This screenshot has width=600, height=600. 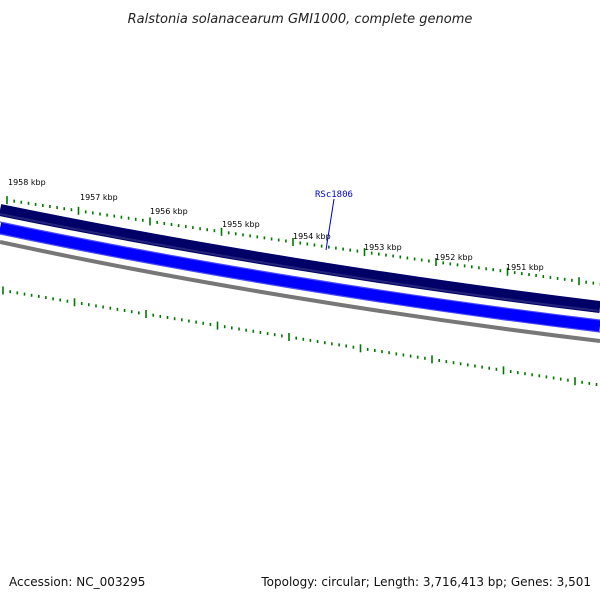 I want to click on scale-label: 1955 kbp, so click(x=241, y=224).